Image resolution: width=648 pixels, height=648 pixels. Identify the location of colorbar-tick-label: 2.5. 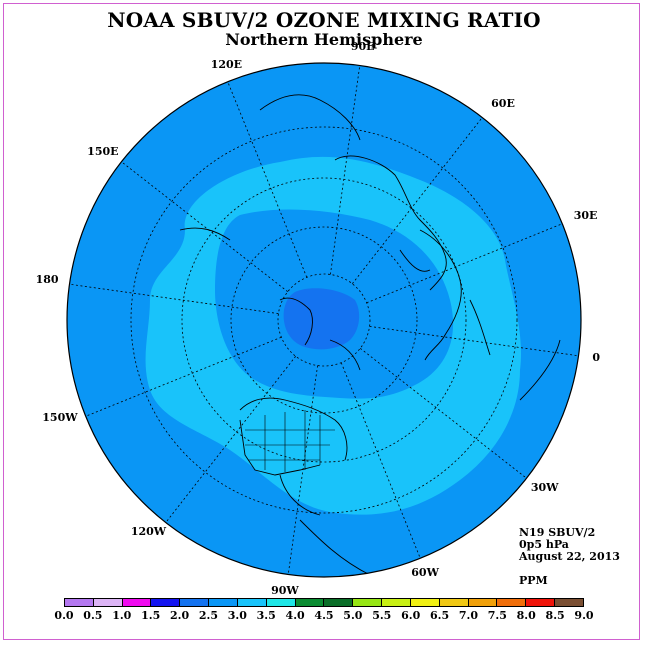
(208, 615).